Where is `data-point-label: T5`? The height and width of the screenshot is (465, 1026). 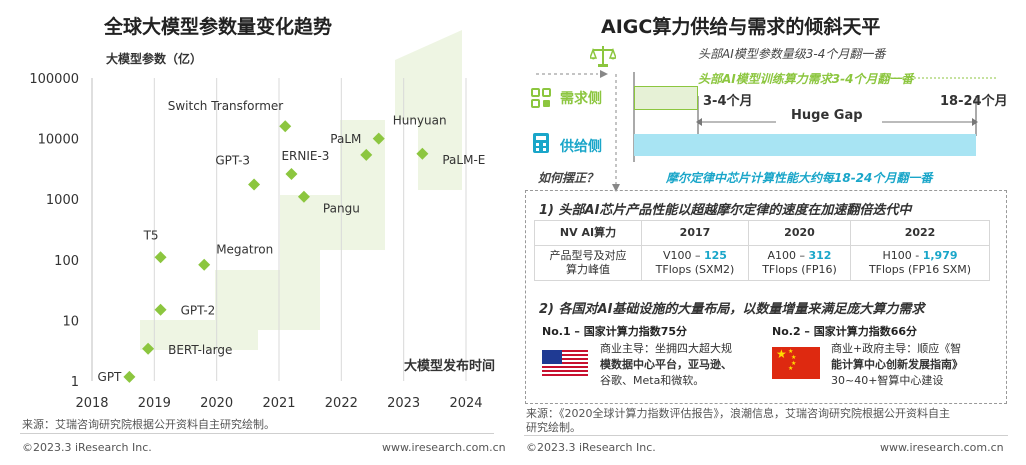 data-point-label: T5 is located at coordinates (151, 235).